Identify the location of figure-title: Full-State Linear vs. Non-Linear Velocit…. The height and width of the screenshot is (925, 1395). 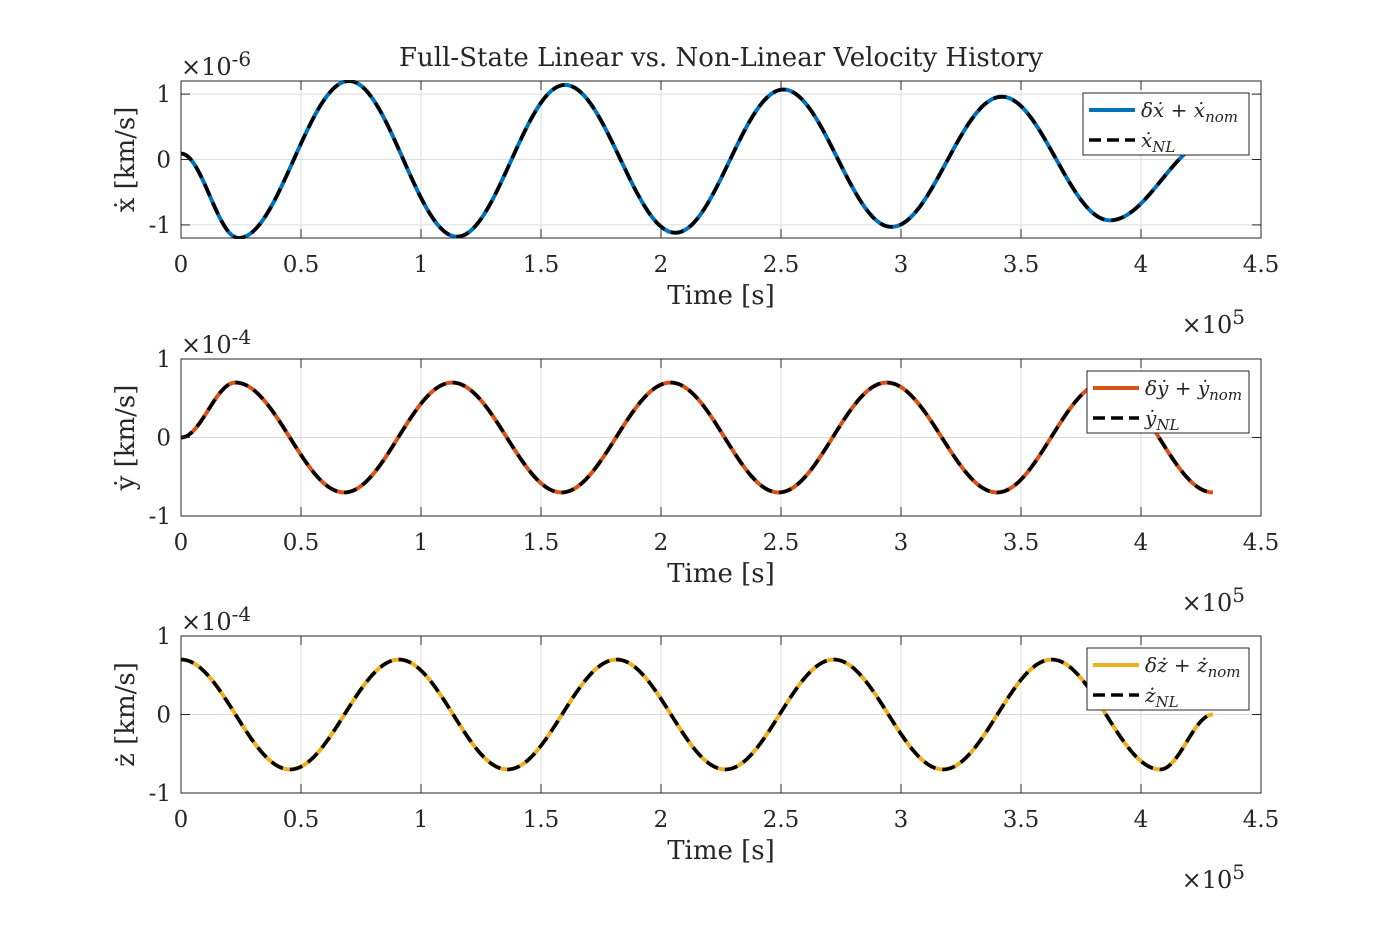
(721, 58).